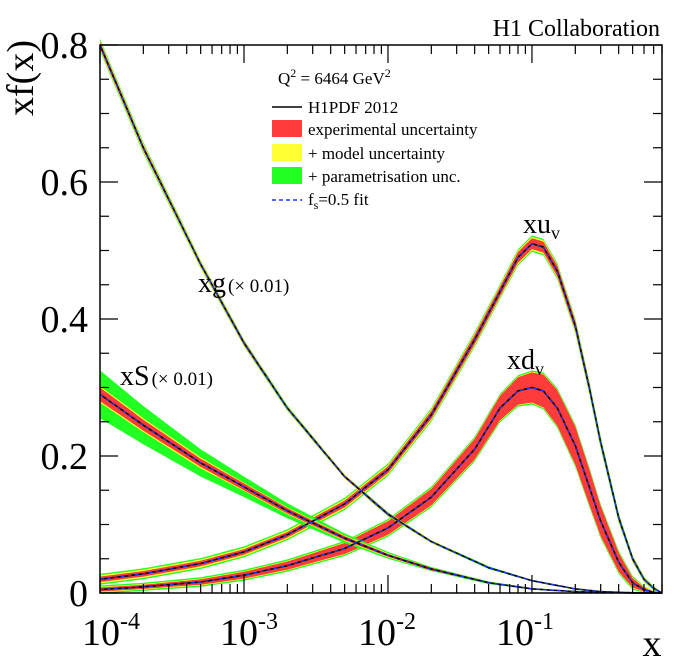 The image size is (690, 661). I want to click on legend-swatch-param, so click(287, 175).